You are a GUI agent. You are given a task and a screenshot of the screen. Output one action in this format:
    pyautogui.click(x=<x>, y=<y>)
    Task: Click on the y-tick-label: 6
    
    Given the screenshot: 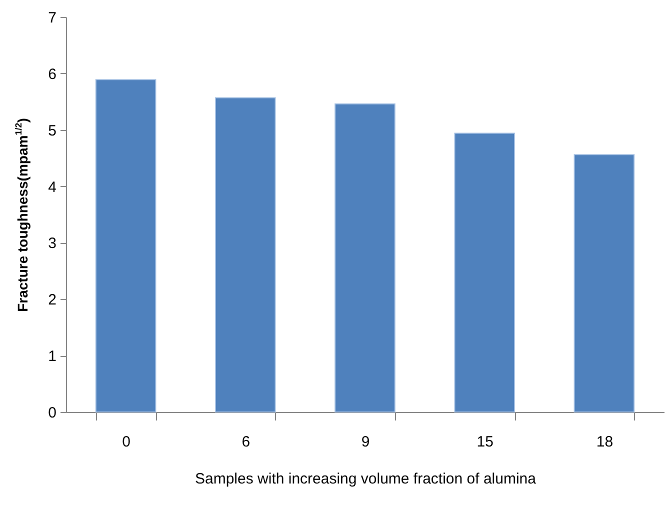 What is the action you would take?
    pyautogui.click(x=52, y=74)
    